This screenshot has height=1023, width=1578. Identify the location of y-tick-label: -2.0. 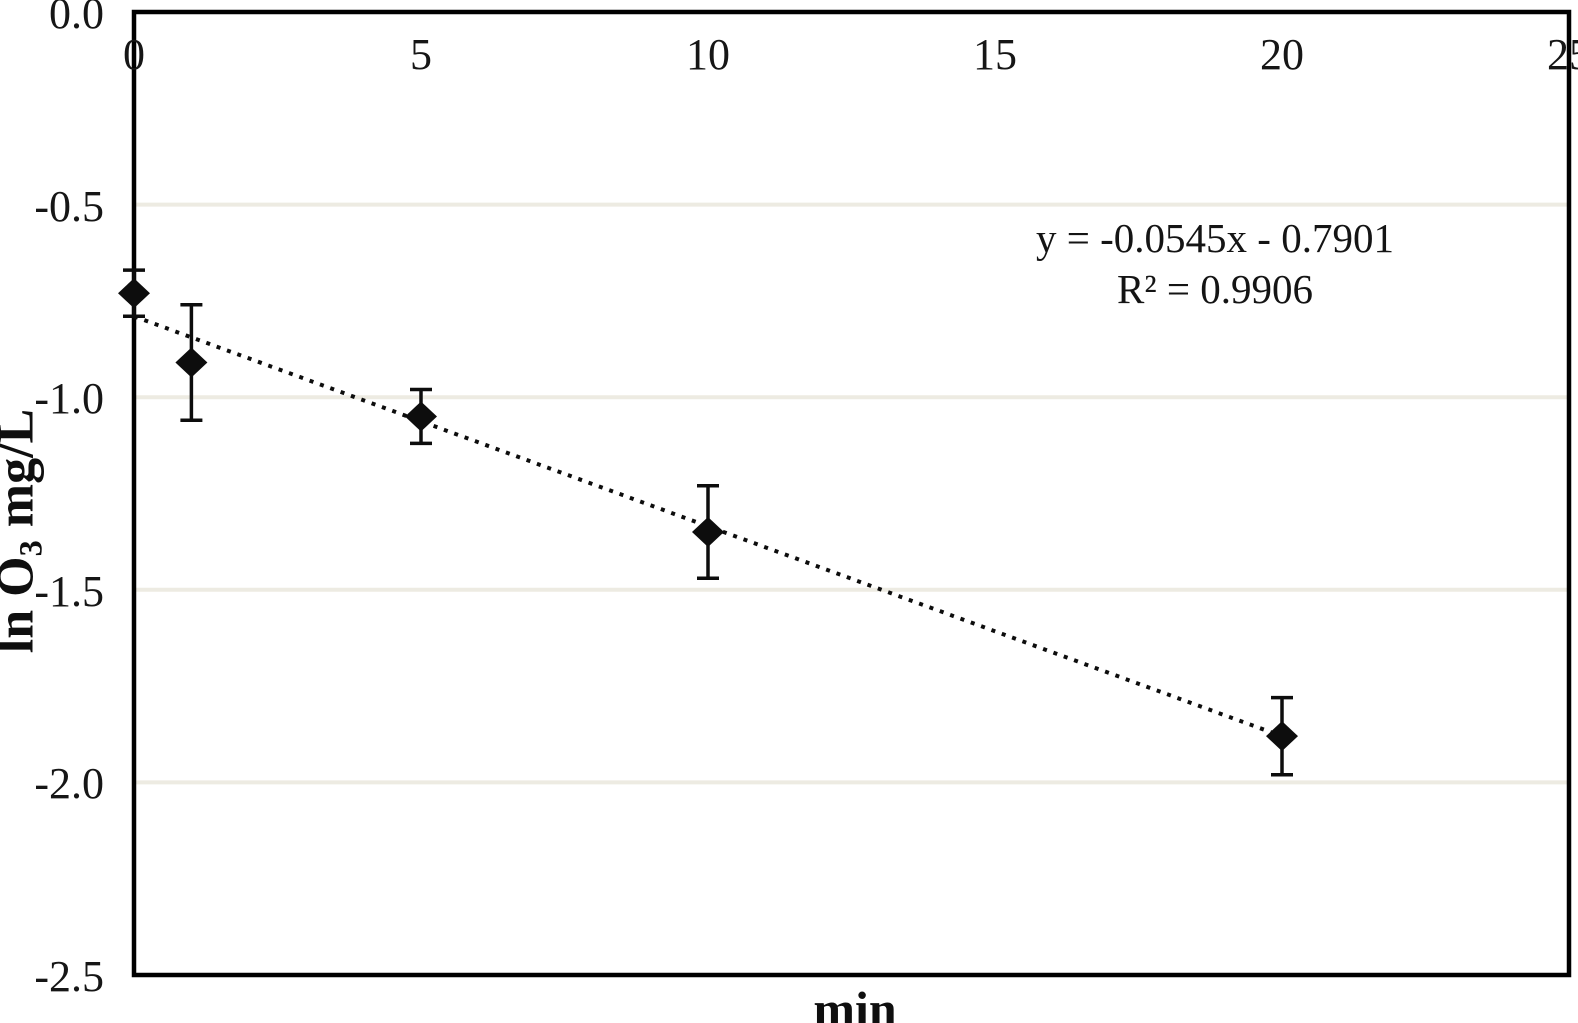
(69, 784).